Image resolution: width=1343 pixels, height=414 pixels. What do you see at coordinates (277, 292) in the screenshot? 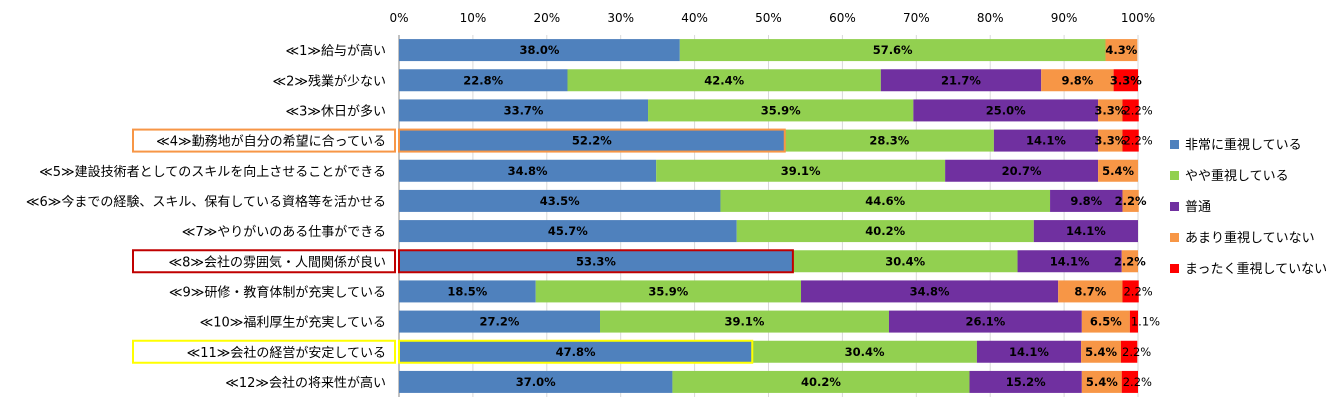
I see `category-label: ≪9≫研修・教育体制が充実している` at bounding box center [277, 292].